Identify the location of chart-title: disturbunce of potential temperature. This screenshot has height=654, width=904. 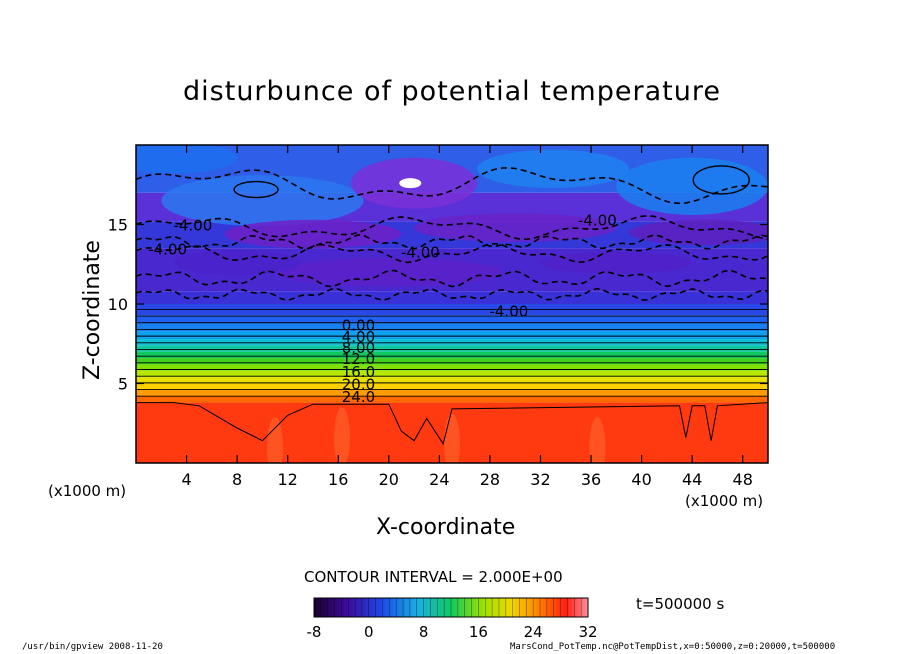
(452, 91).